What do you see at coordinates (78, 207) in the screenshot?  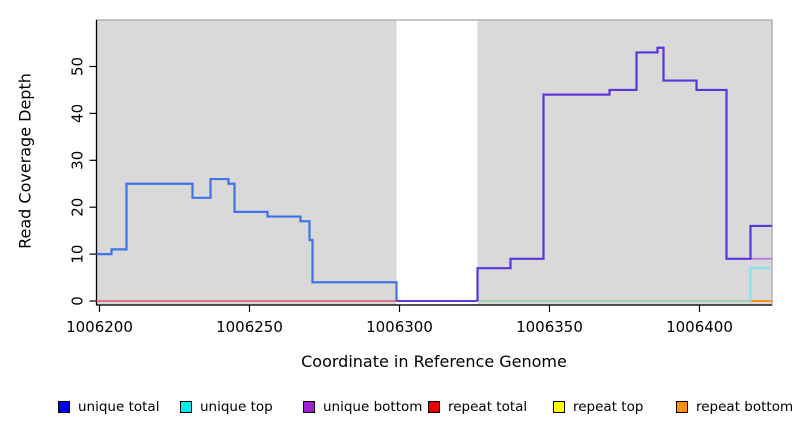 I see `y-tick-label: 20` at bounding box center [78, 207].